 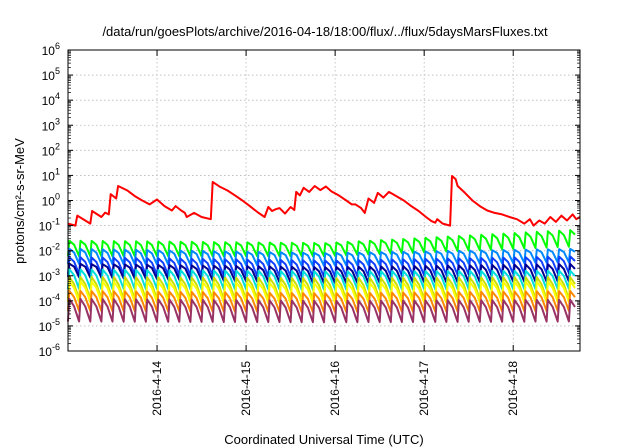 What do you see at coordinates (51, 99) in the screenshot?
I see `y-tick-label: 10⁴` at bounding box center [51, 99].